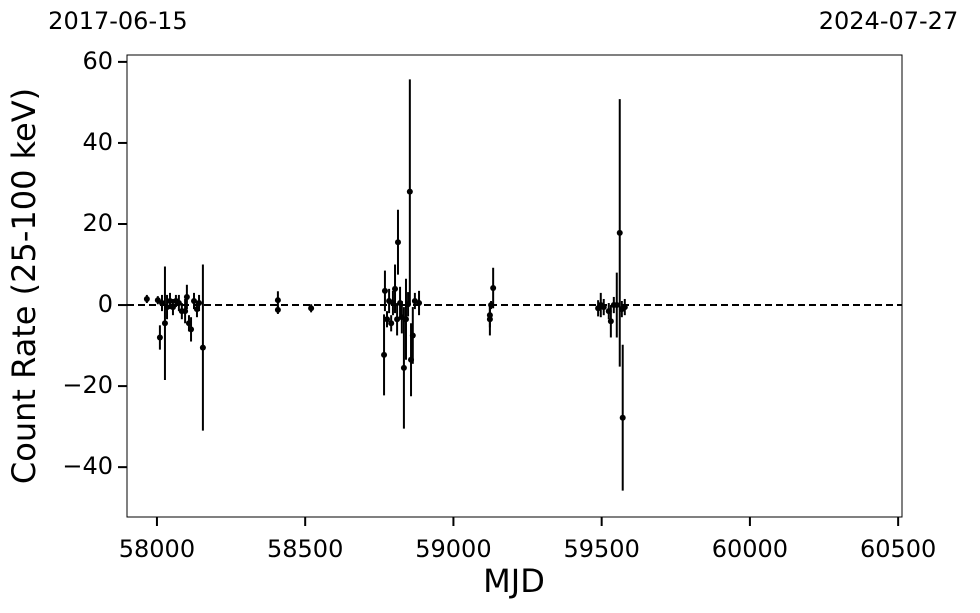 This screenshot has width=980, height=613. I want to click on y-axis-label: Count Rate (25-100 keV), so click(24, 286).